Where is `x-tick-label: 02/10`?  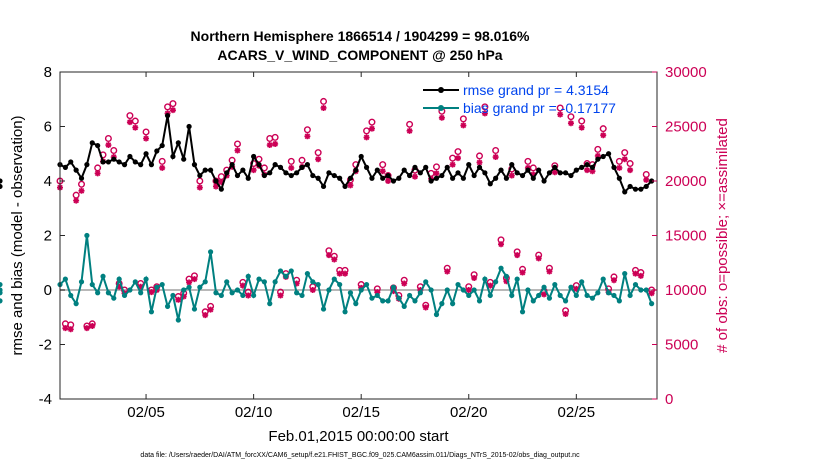 x-tick-label: 02/10 is located at coordinates (254, 412).